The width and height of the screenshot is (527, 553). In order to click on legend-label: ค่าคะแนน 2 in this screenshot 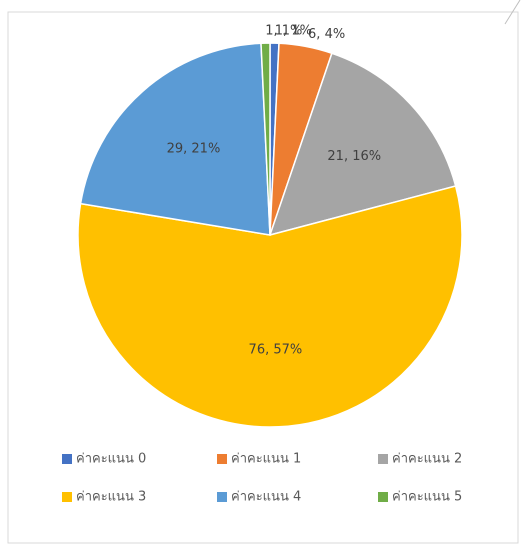, I will do `click(427, 459)`.